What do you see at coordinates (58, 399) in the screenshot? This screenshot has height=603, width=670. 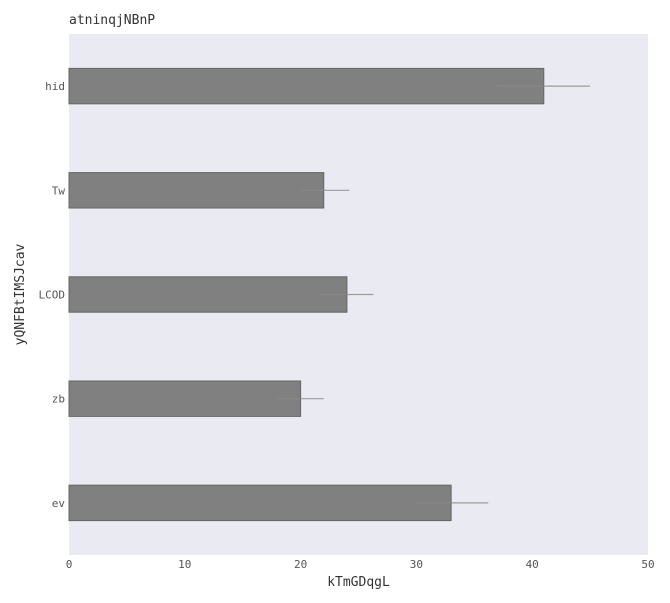 I see `y-tick-label-zb: zb` at bounding box center [58, 399].